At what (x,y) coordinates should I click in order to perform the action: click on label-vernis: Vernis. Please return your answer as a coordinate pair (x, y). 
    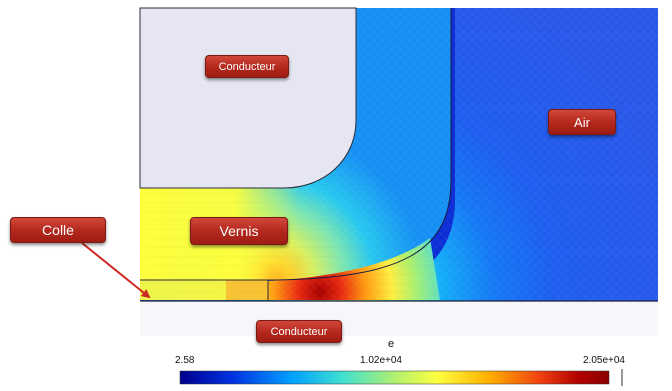
    Looking at the image, I should click on (239, 231).